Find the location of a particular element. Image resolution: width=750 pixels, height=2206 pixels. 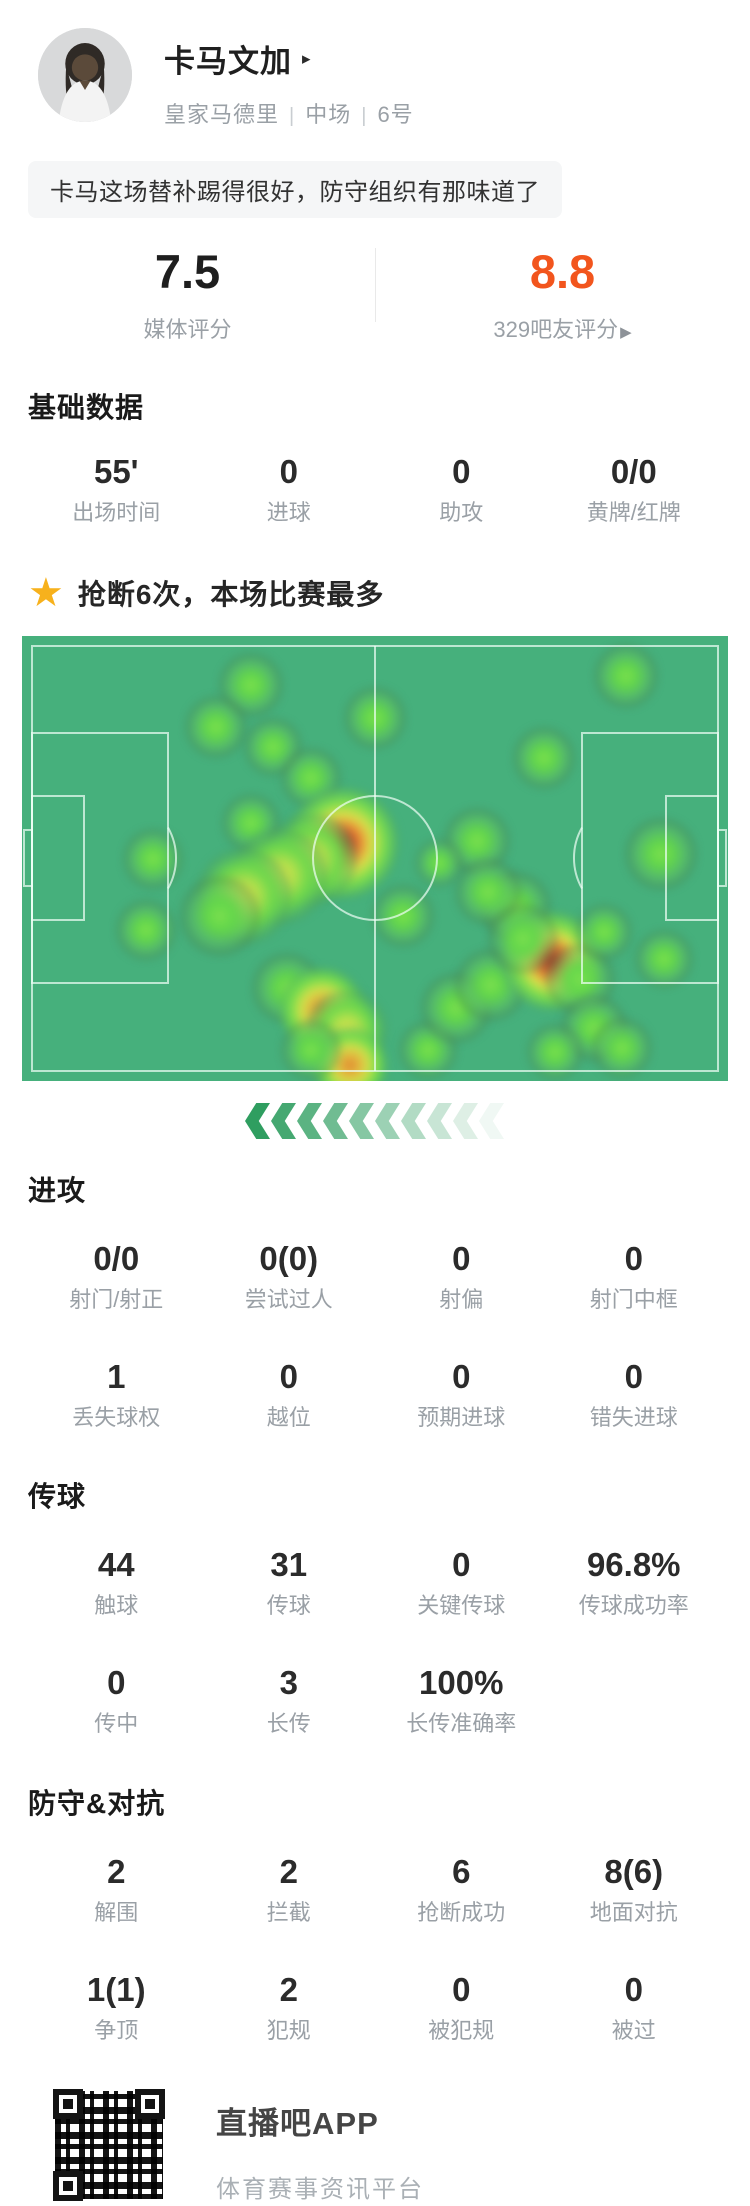

player-avatar is located at coordinates (85, 75).